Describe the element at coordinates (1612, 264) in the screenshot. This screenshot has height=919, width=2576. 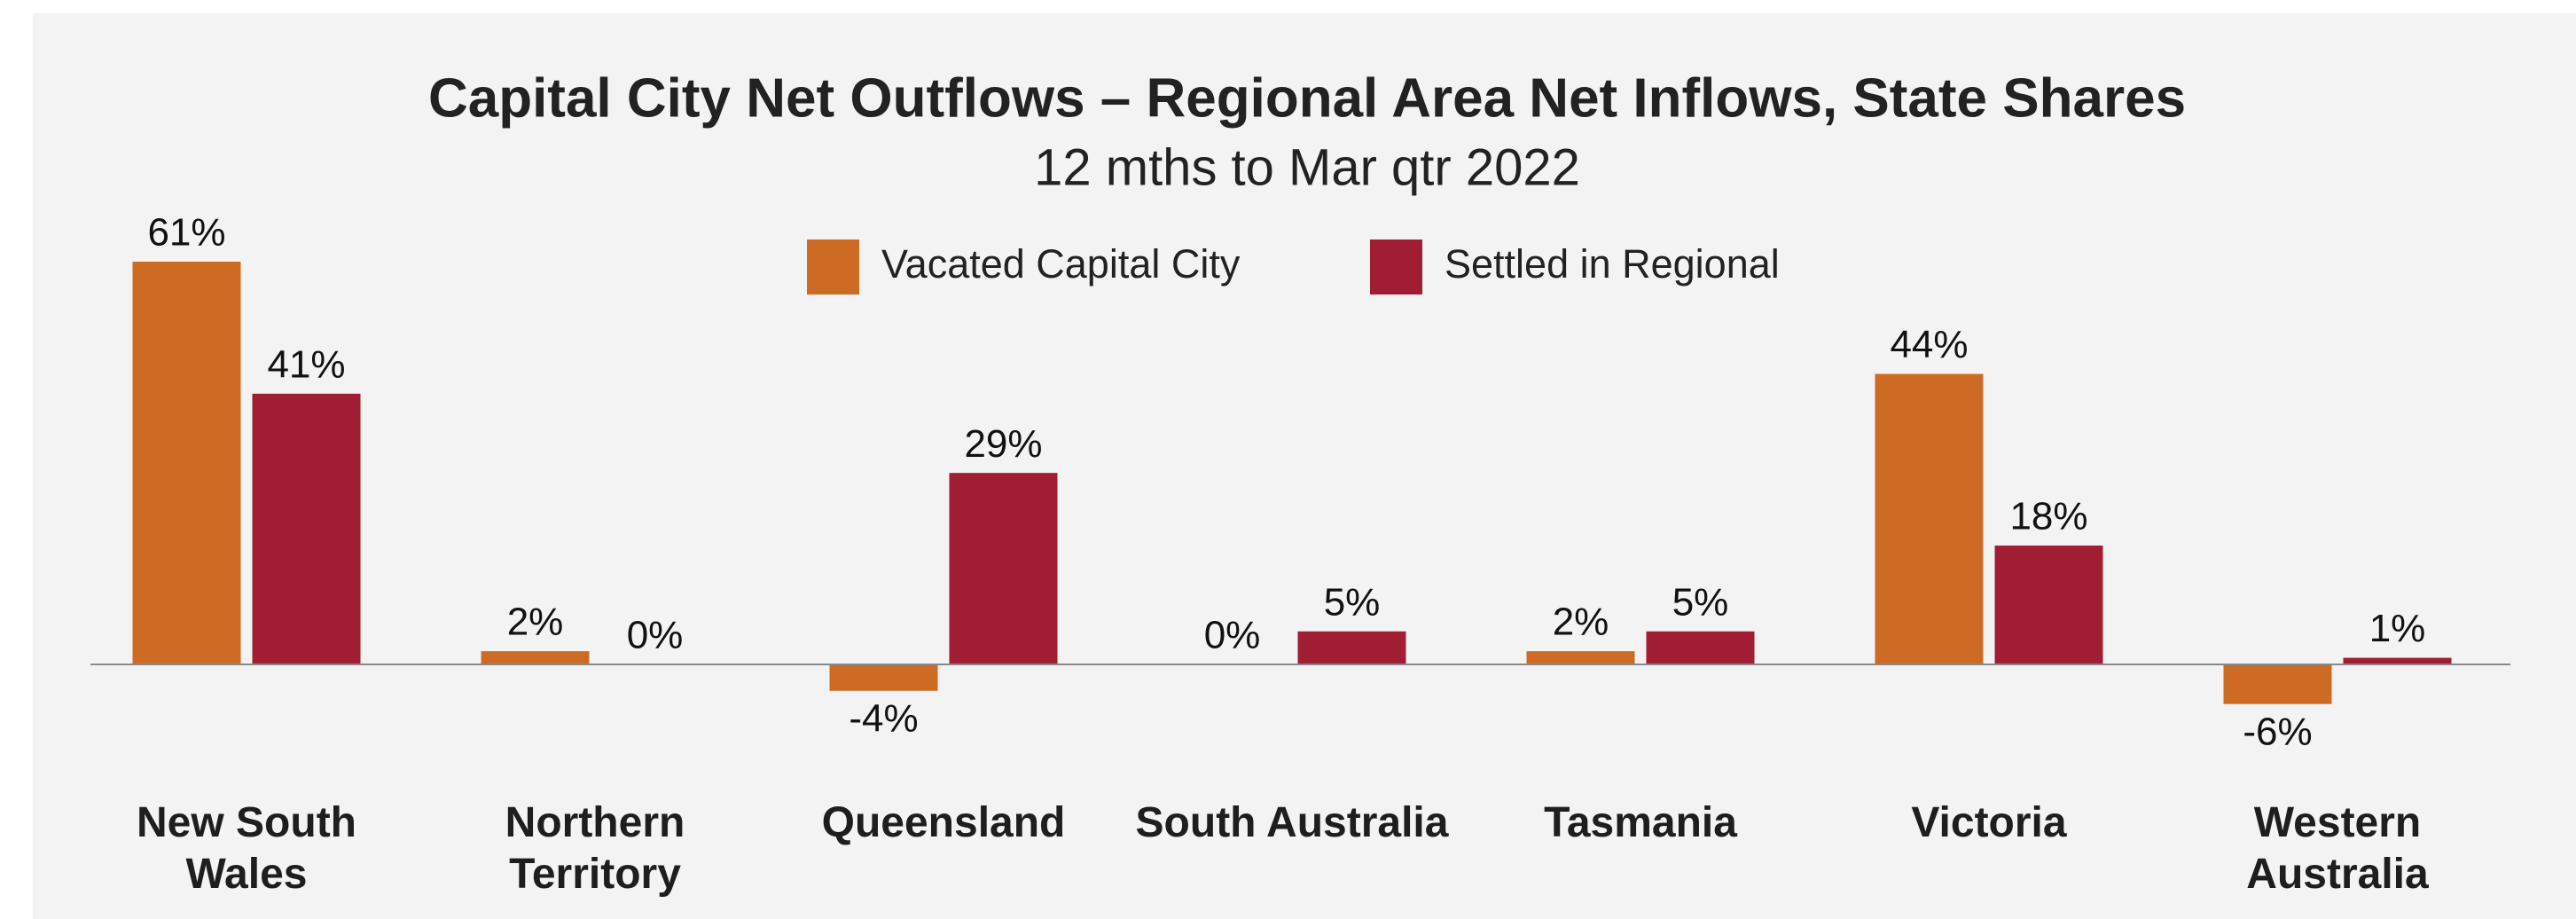
I see `legend-label: Settled in Regional` at that location.